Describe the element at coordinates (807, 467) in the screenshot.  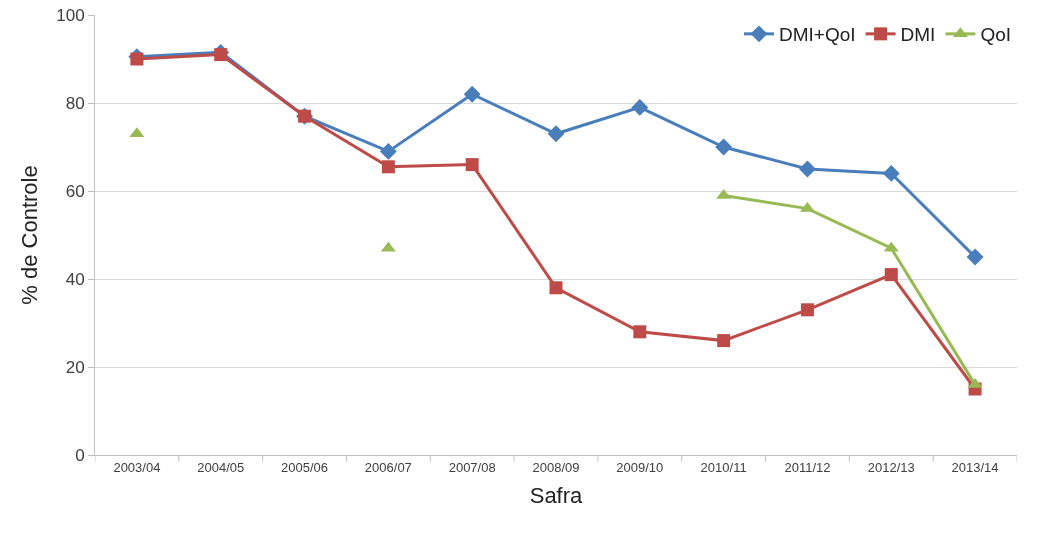
I see `x-tick-label: 2011/12` at that location.